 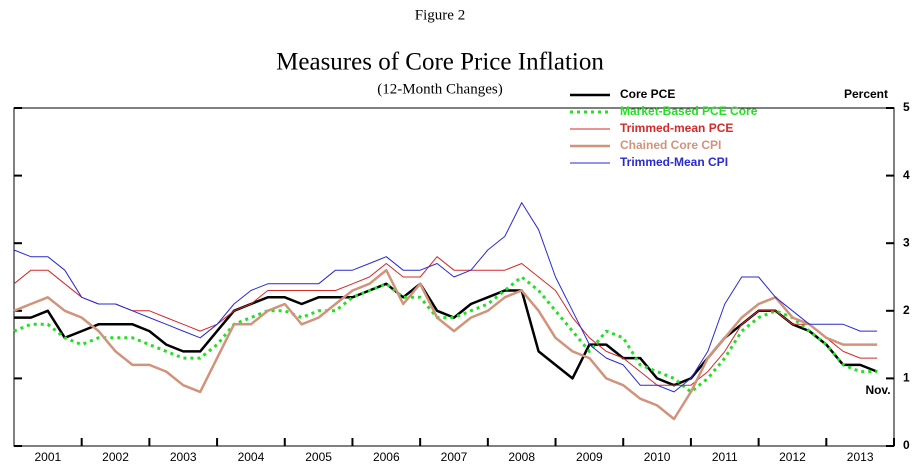 What do you see at coordinates (866, 94) in the screenshot?
I see `y-axis-label: Percent` at bounding box center [866, 94].